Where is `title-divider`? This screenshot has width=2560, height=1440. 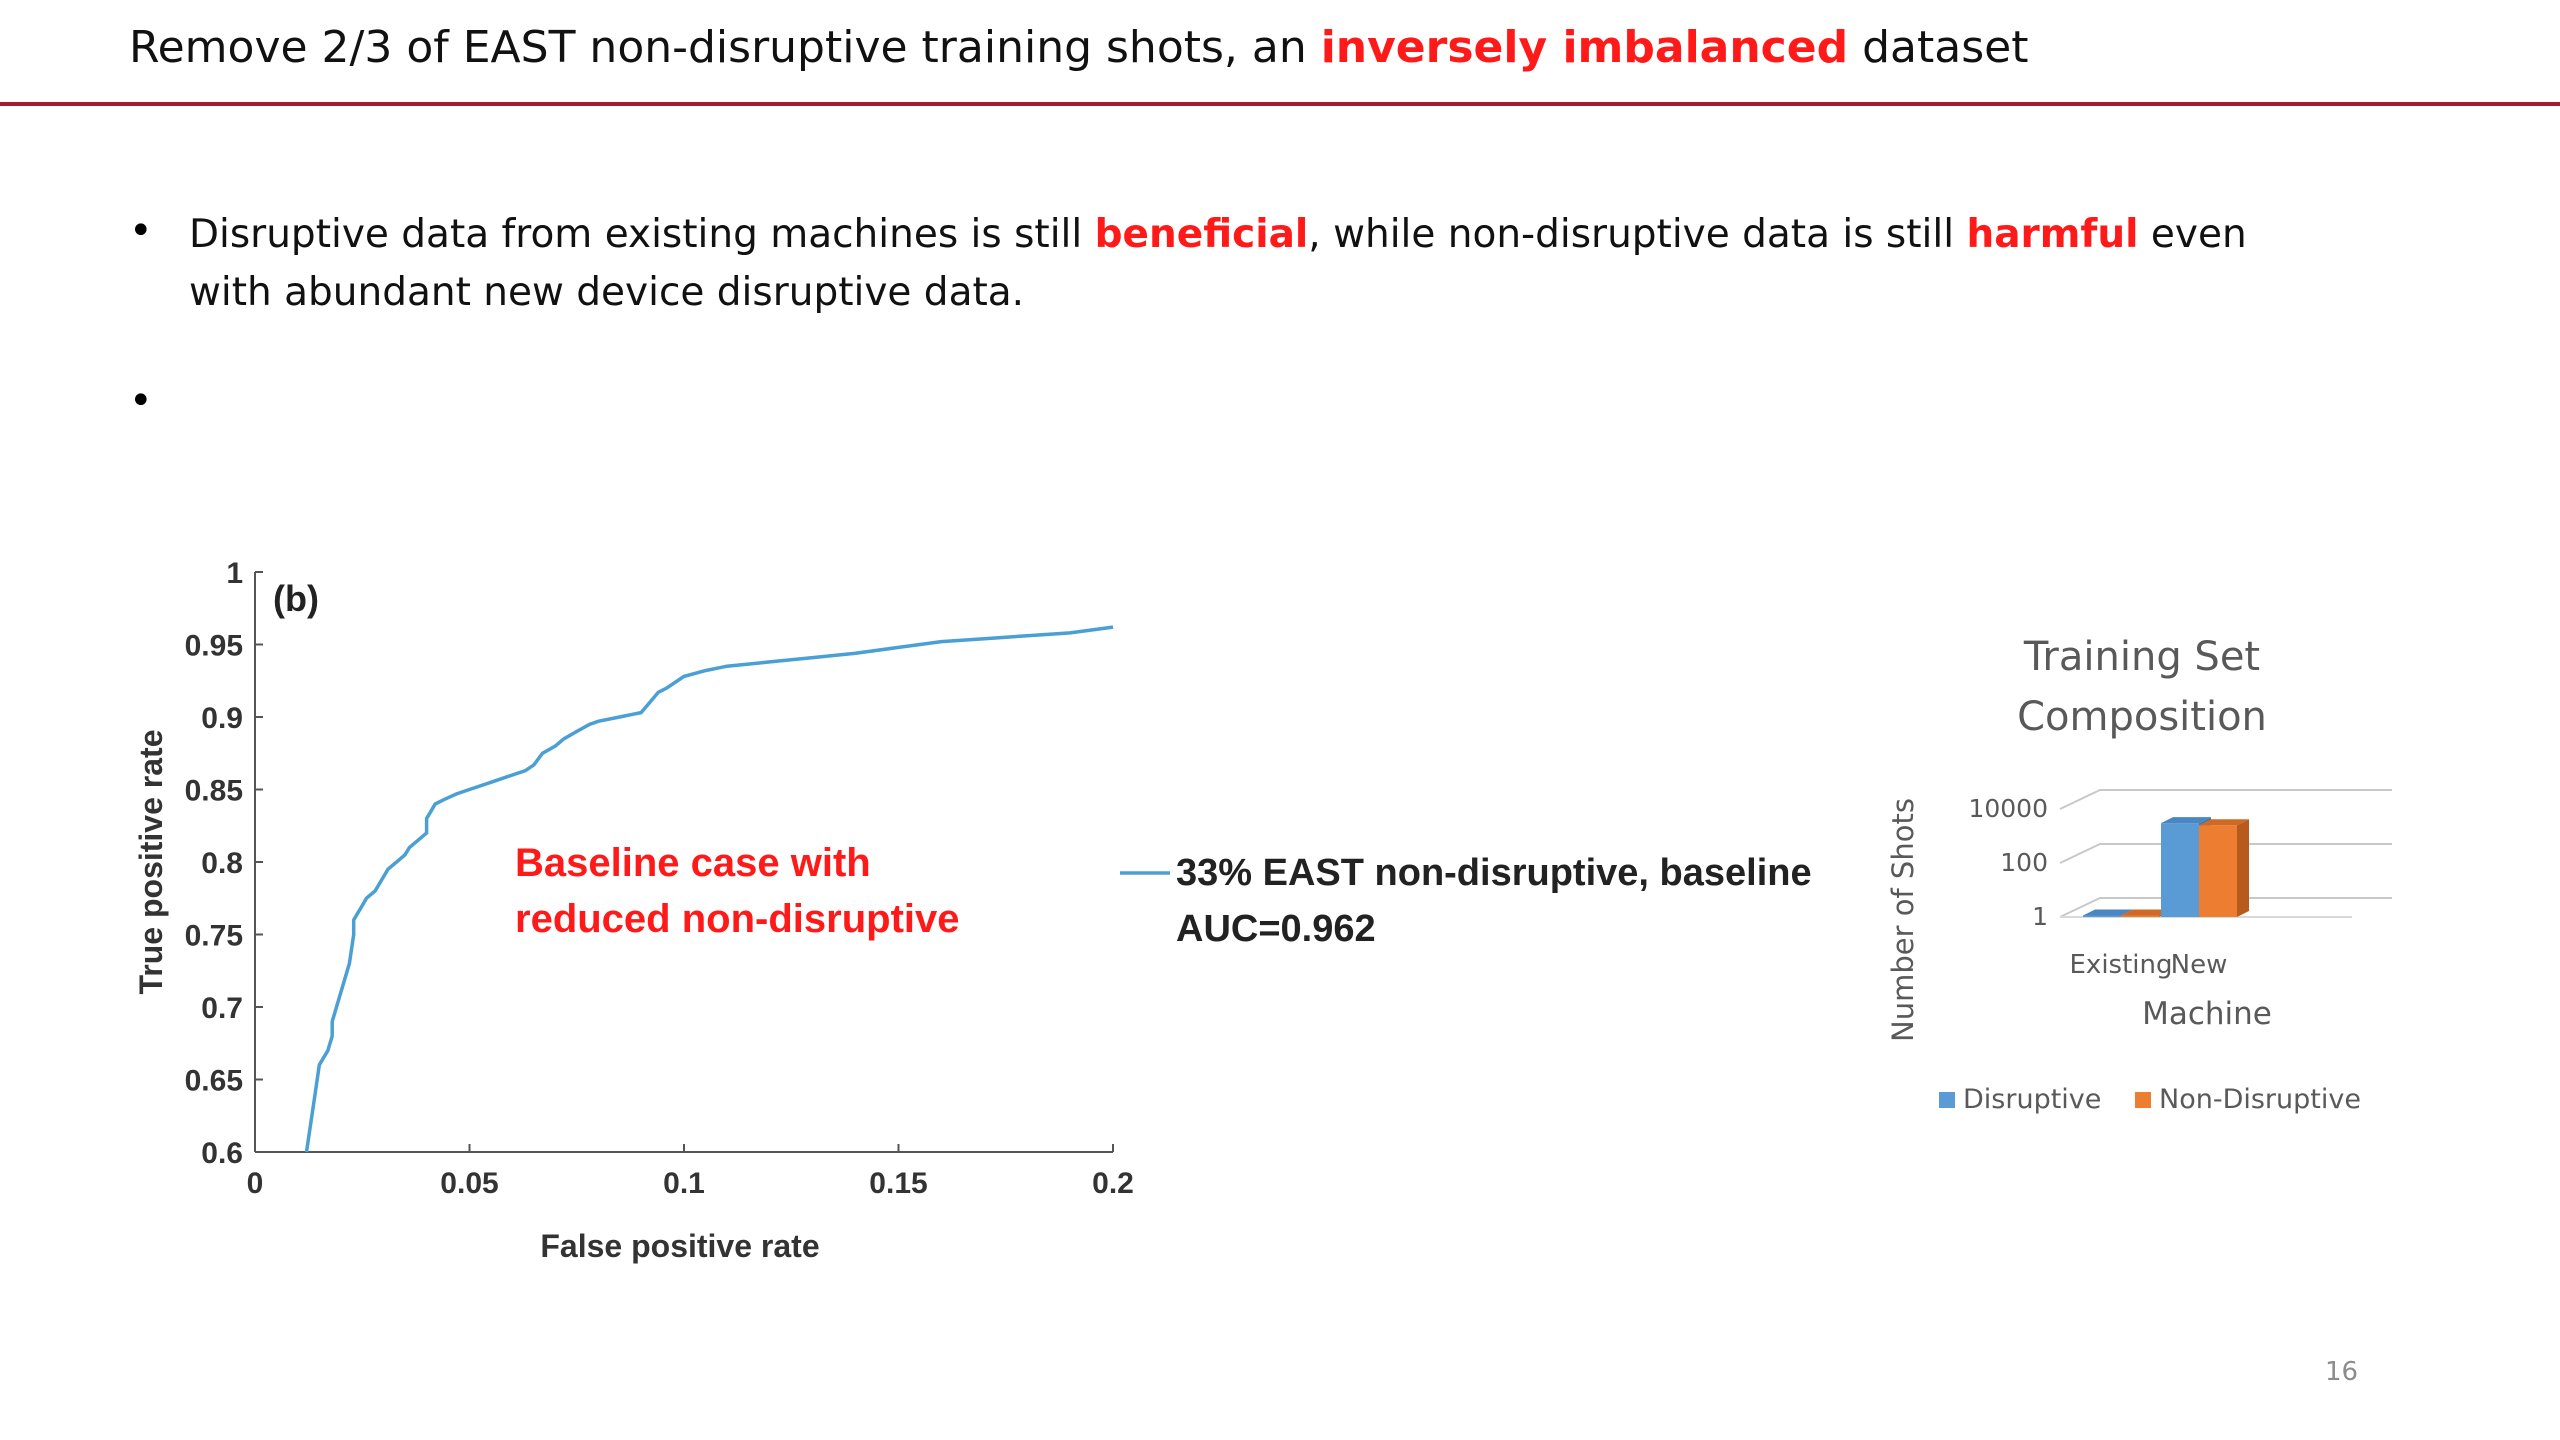 title-divider is located at coordinates (1280, 104).